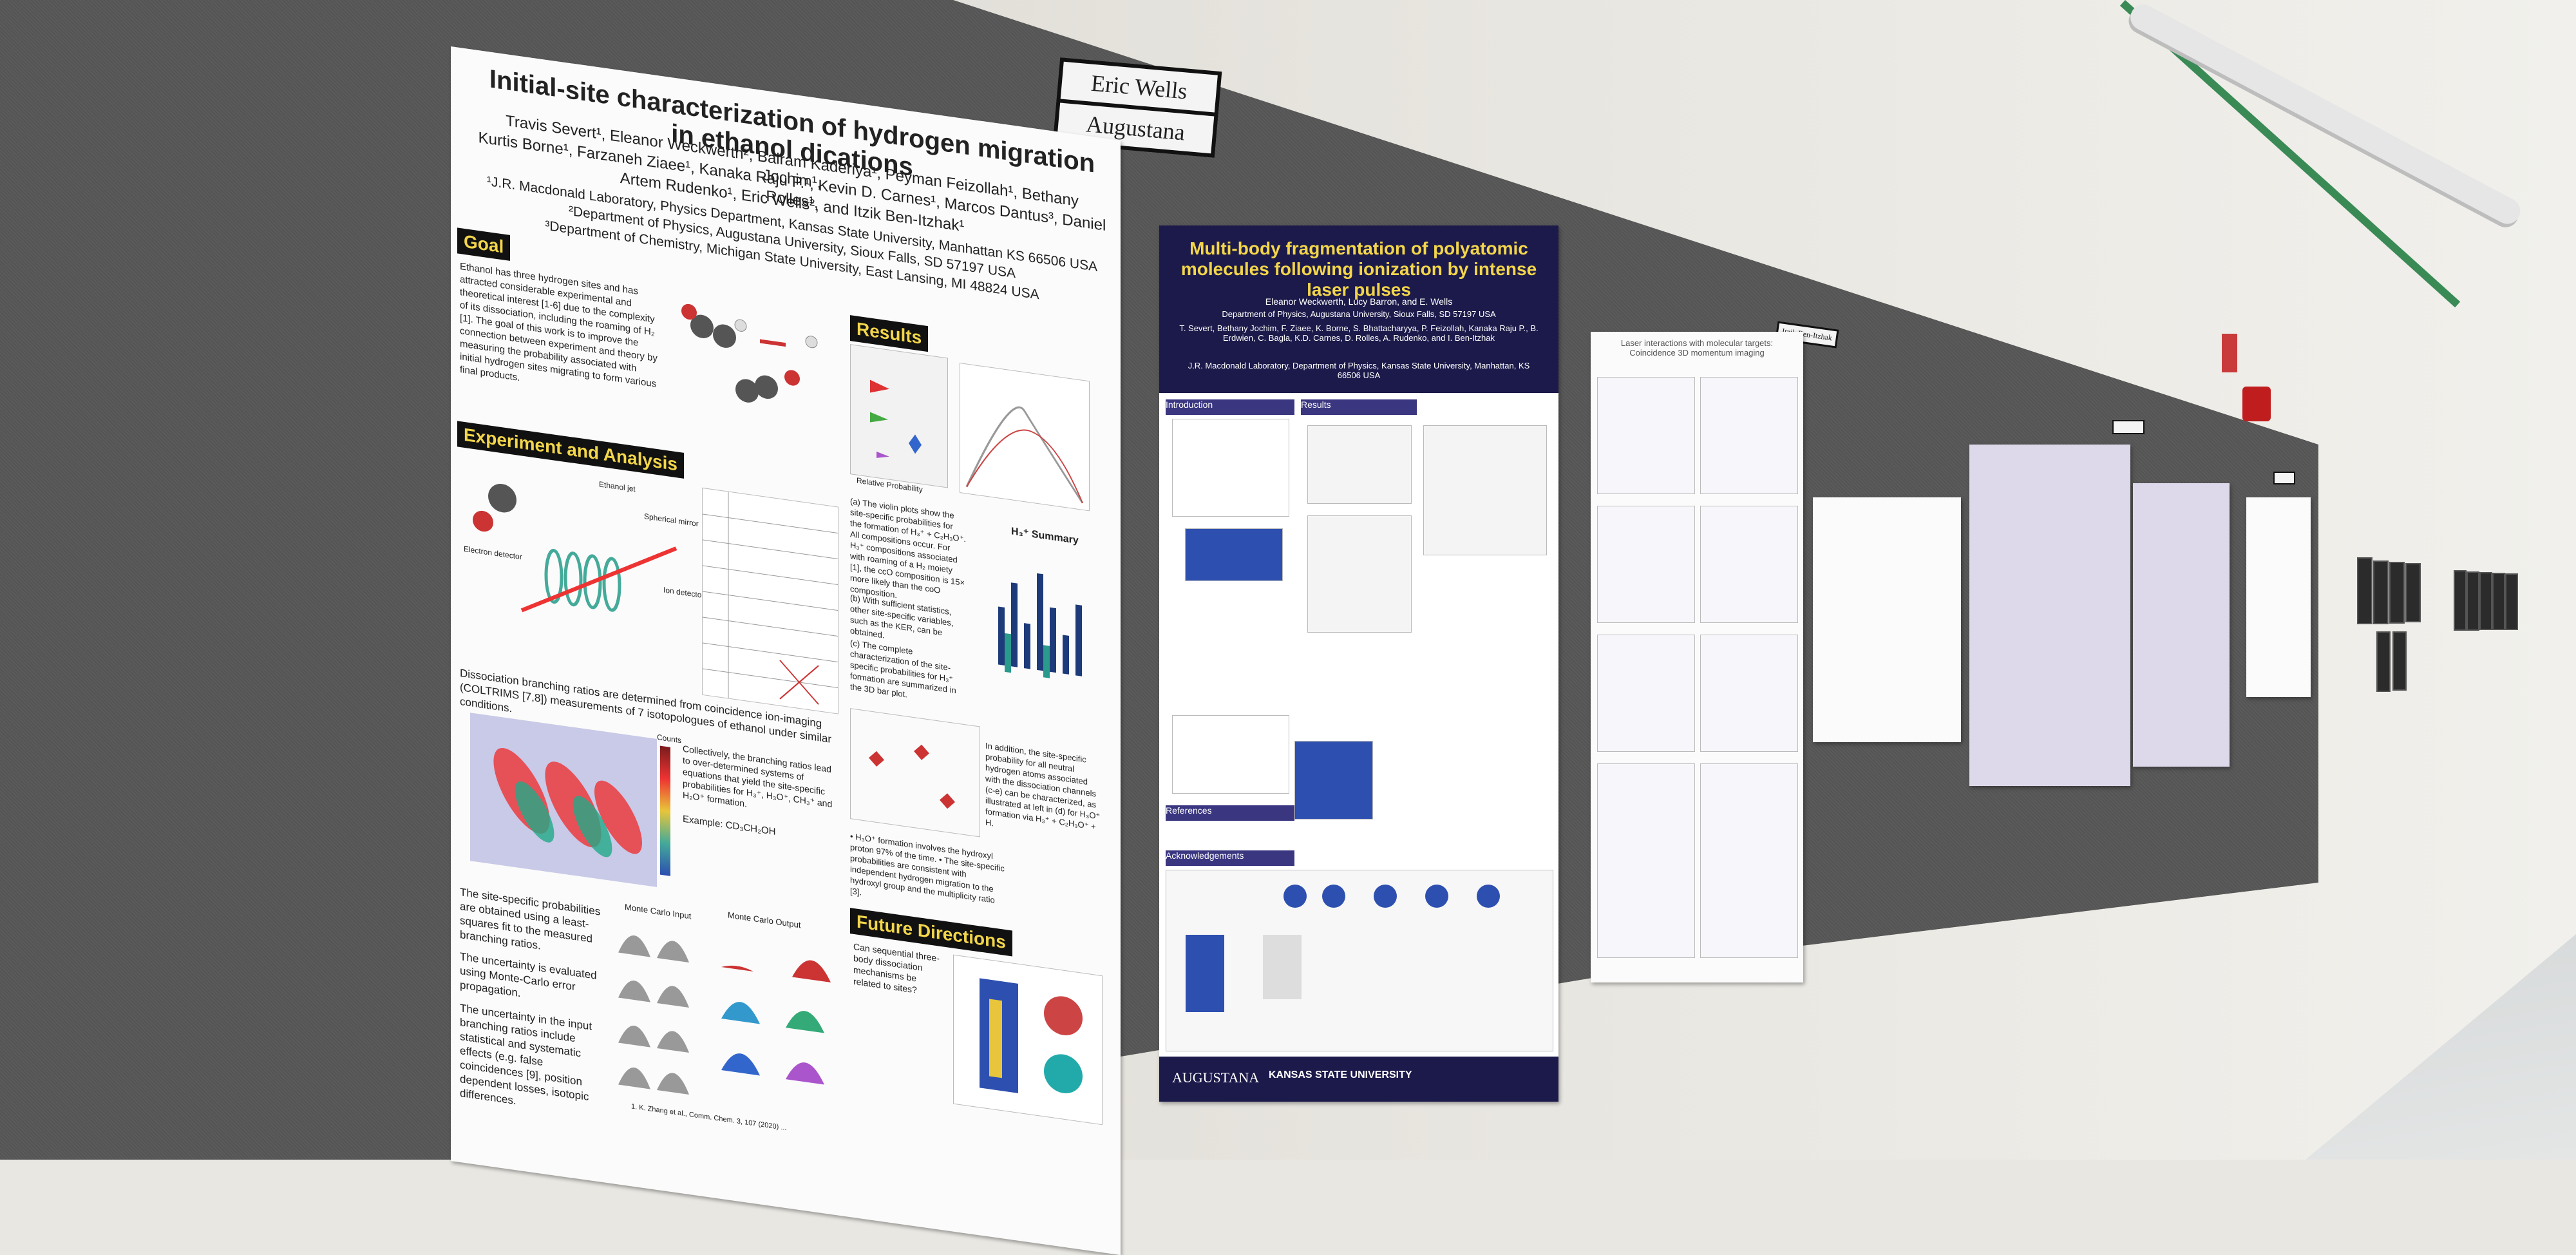 This screenshot has height=1255, width=2576. What do you see at coordinates (770, 600) in the screenshot?
I see `isotopologue-table` at bounding box center [770, 600].